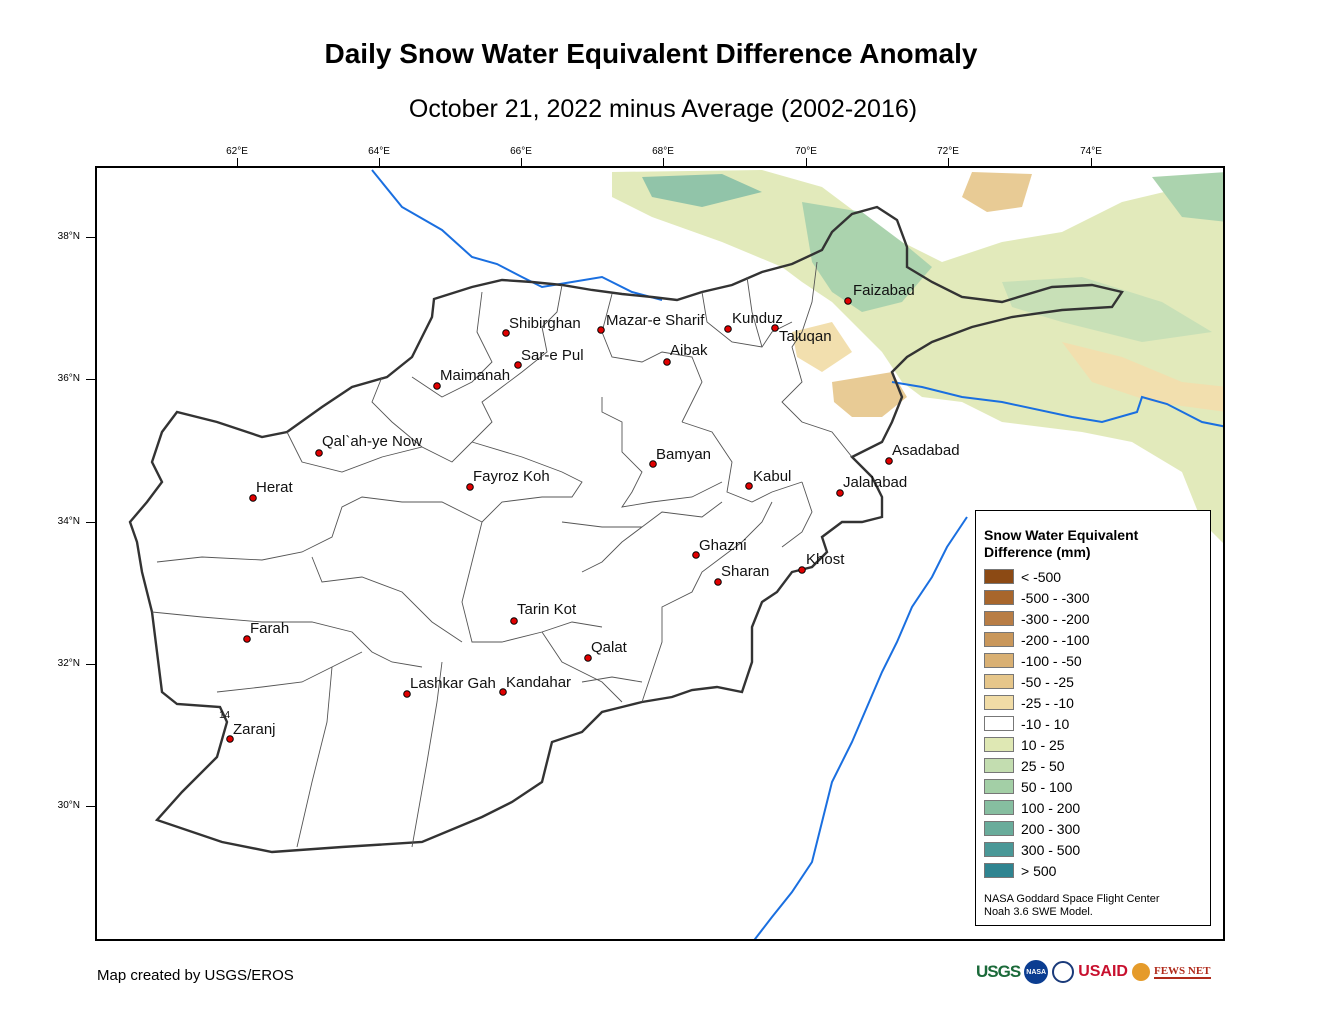 This screenshot has height=1020, width=1320. Describe the element at coordinates (1063, 972) in the screenshot. I see `usaid-seal-icon` at that location.